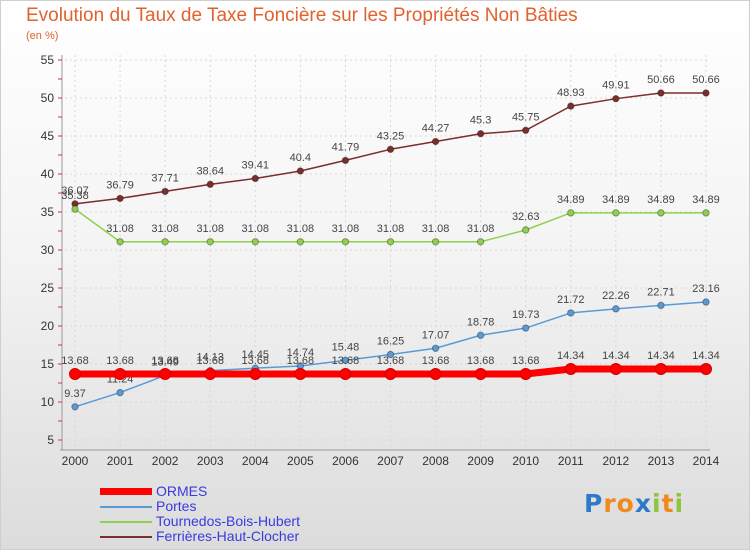 The height and width of the screenshot is (550, 750). Describe the element at coordinates (48, 60) in the screenshot. I see `y-tick-label: 55` at that location.